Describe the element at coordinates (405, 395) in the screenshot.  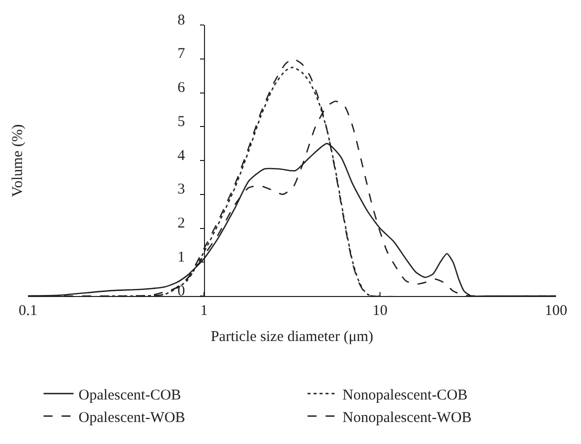
I see `legend-label: Nonopalescent-COB` at that location.